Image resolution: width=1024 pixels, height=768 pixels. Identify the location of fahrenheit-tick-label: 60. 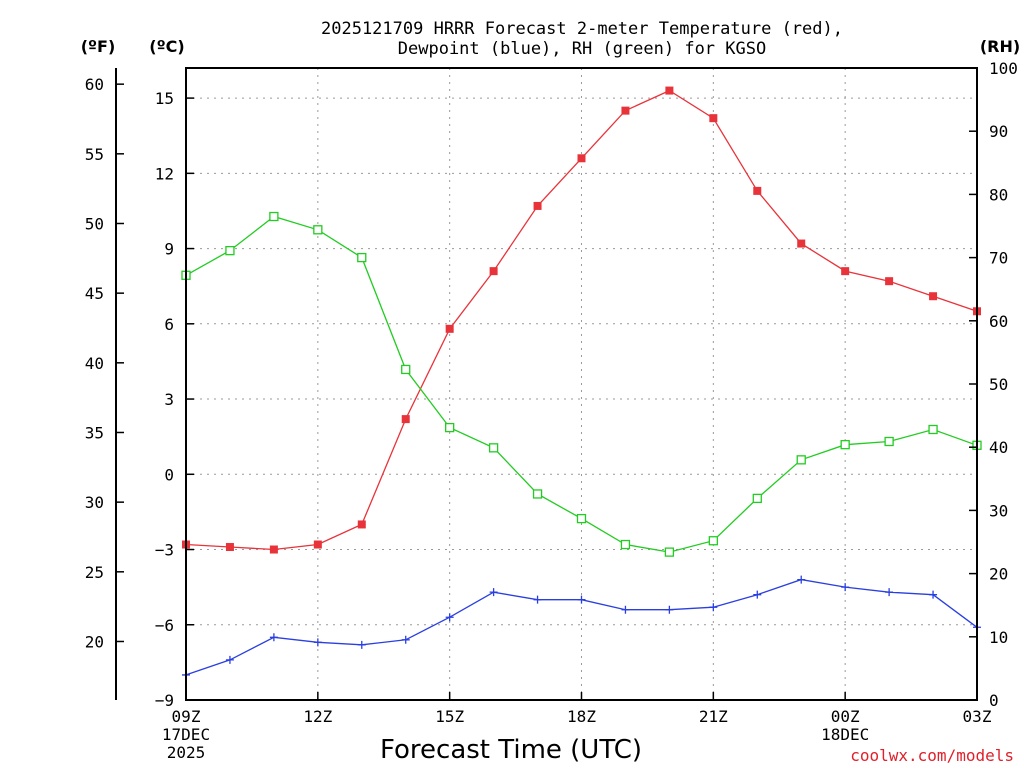
(94, 84).